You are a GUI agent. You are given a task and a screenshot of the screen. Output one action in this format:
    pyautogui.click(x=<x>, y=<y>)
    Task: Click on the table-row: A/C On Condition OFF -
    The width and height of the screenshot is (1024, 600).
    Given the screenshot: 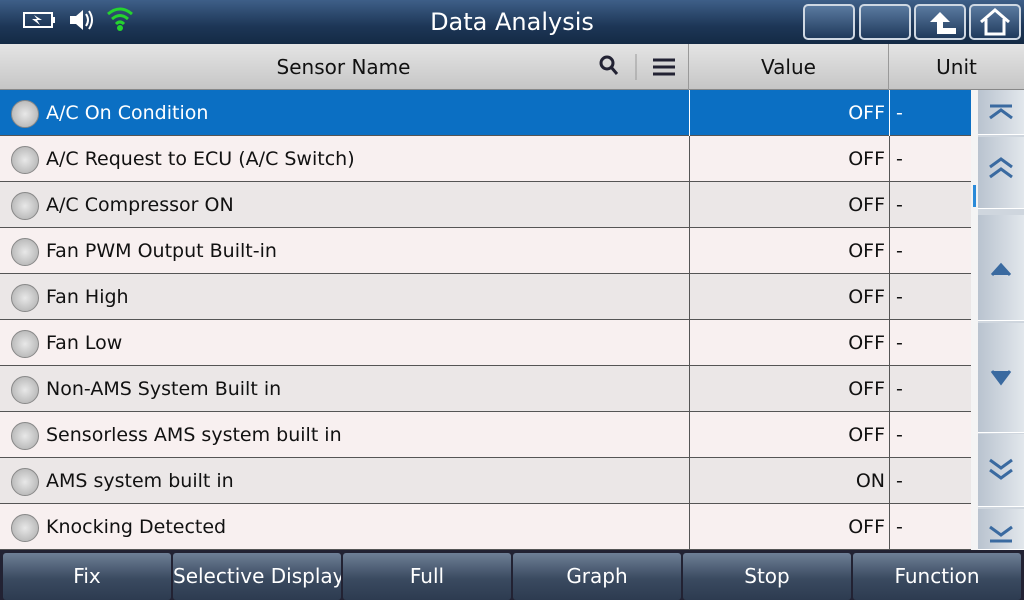 What is the action you would take?
    pyautogui.click(x=485, y=113)
    